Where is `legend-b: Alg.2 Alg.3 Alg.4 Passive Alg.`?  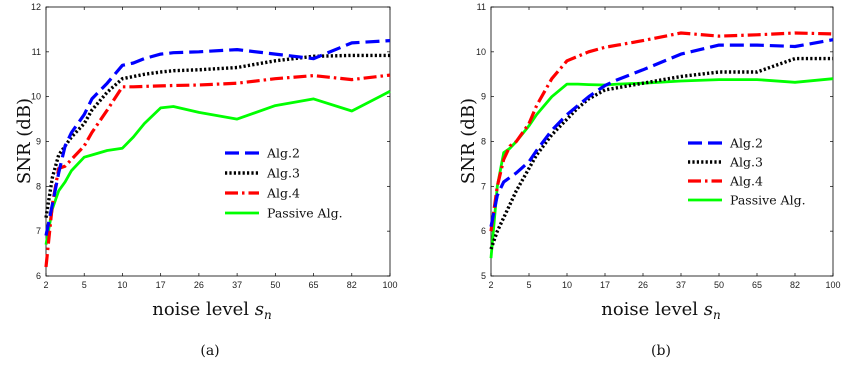 legend-b: Alg.2 Alg.3 Alg.4 Passive Alg. is located at coordinates (747, 172).